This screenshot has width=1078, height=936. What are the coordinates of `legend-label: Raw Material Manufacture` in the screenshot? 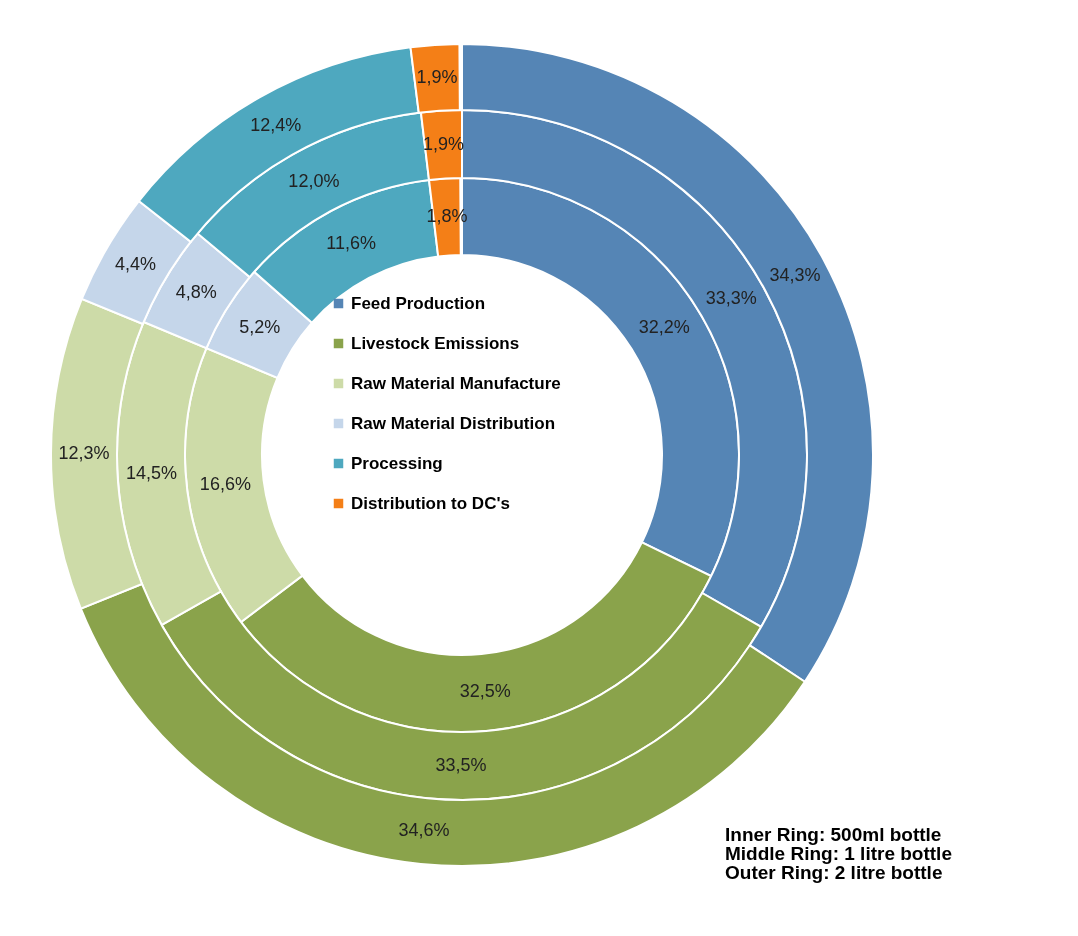 It's located at (456, 383).